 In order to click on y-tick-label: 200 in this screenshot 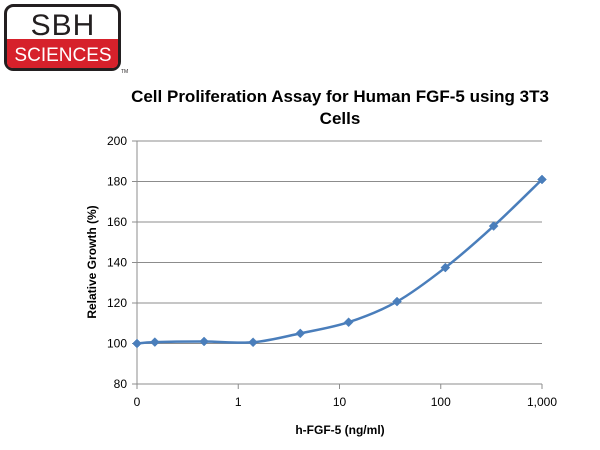, I will do `click(117, 141)`.